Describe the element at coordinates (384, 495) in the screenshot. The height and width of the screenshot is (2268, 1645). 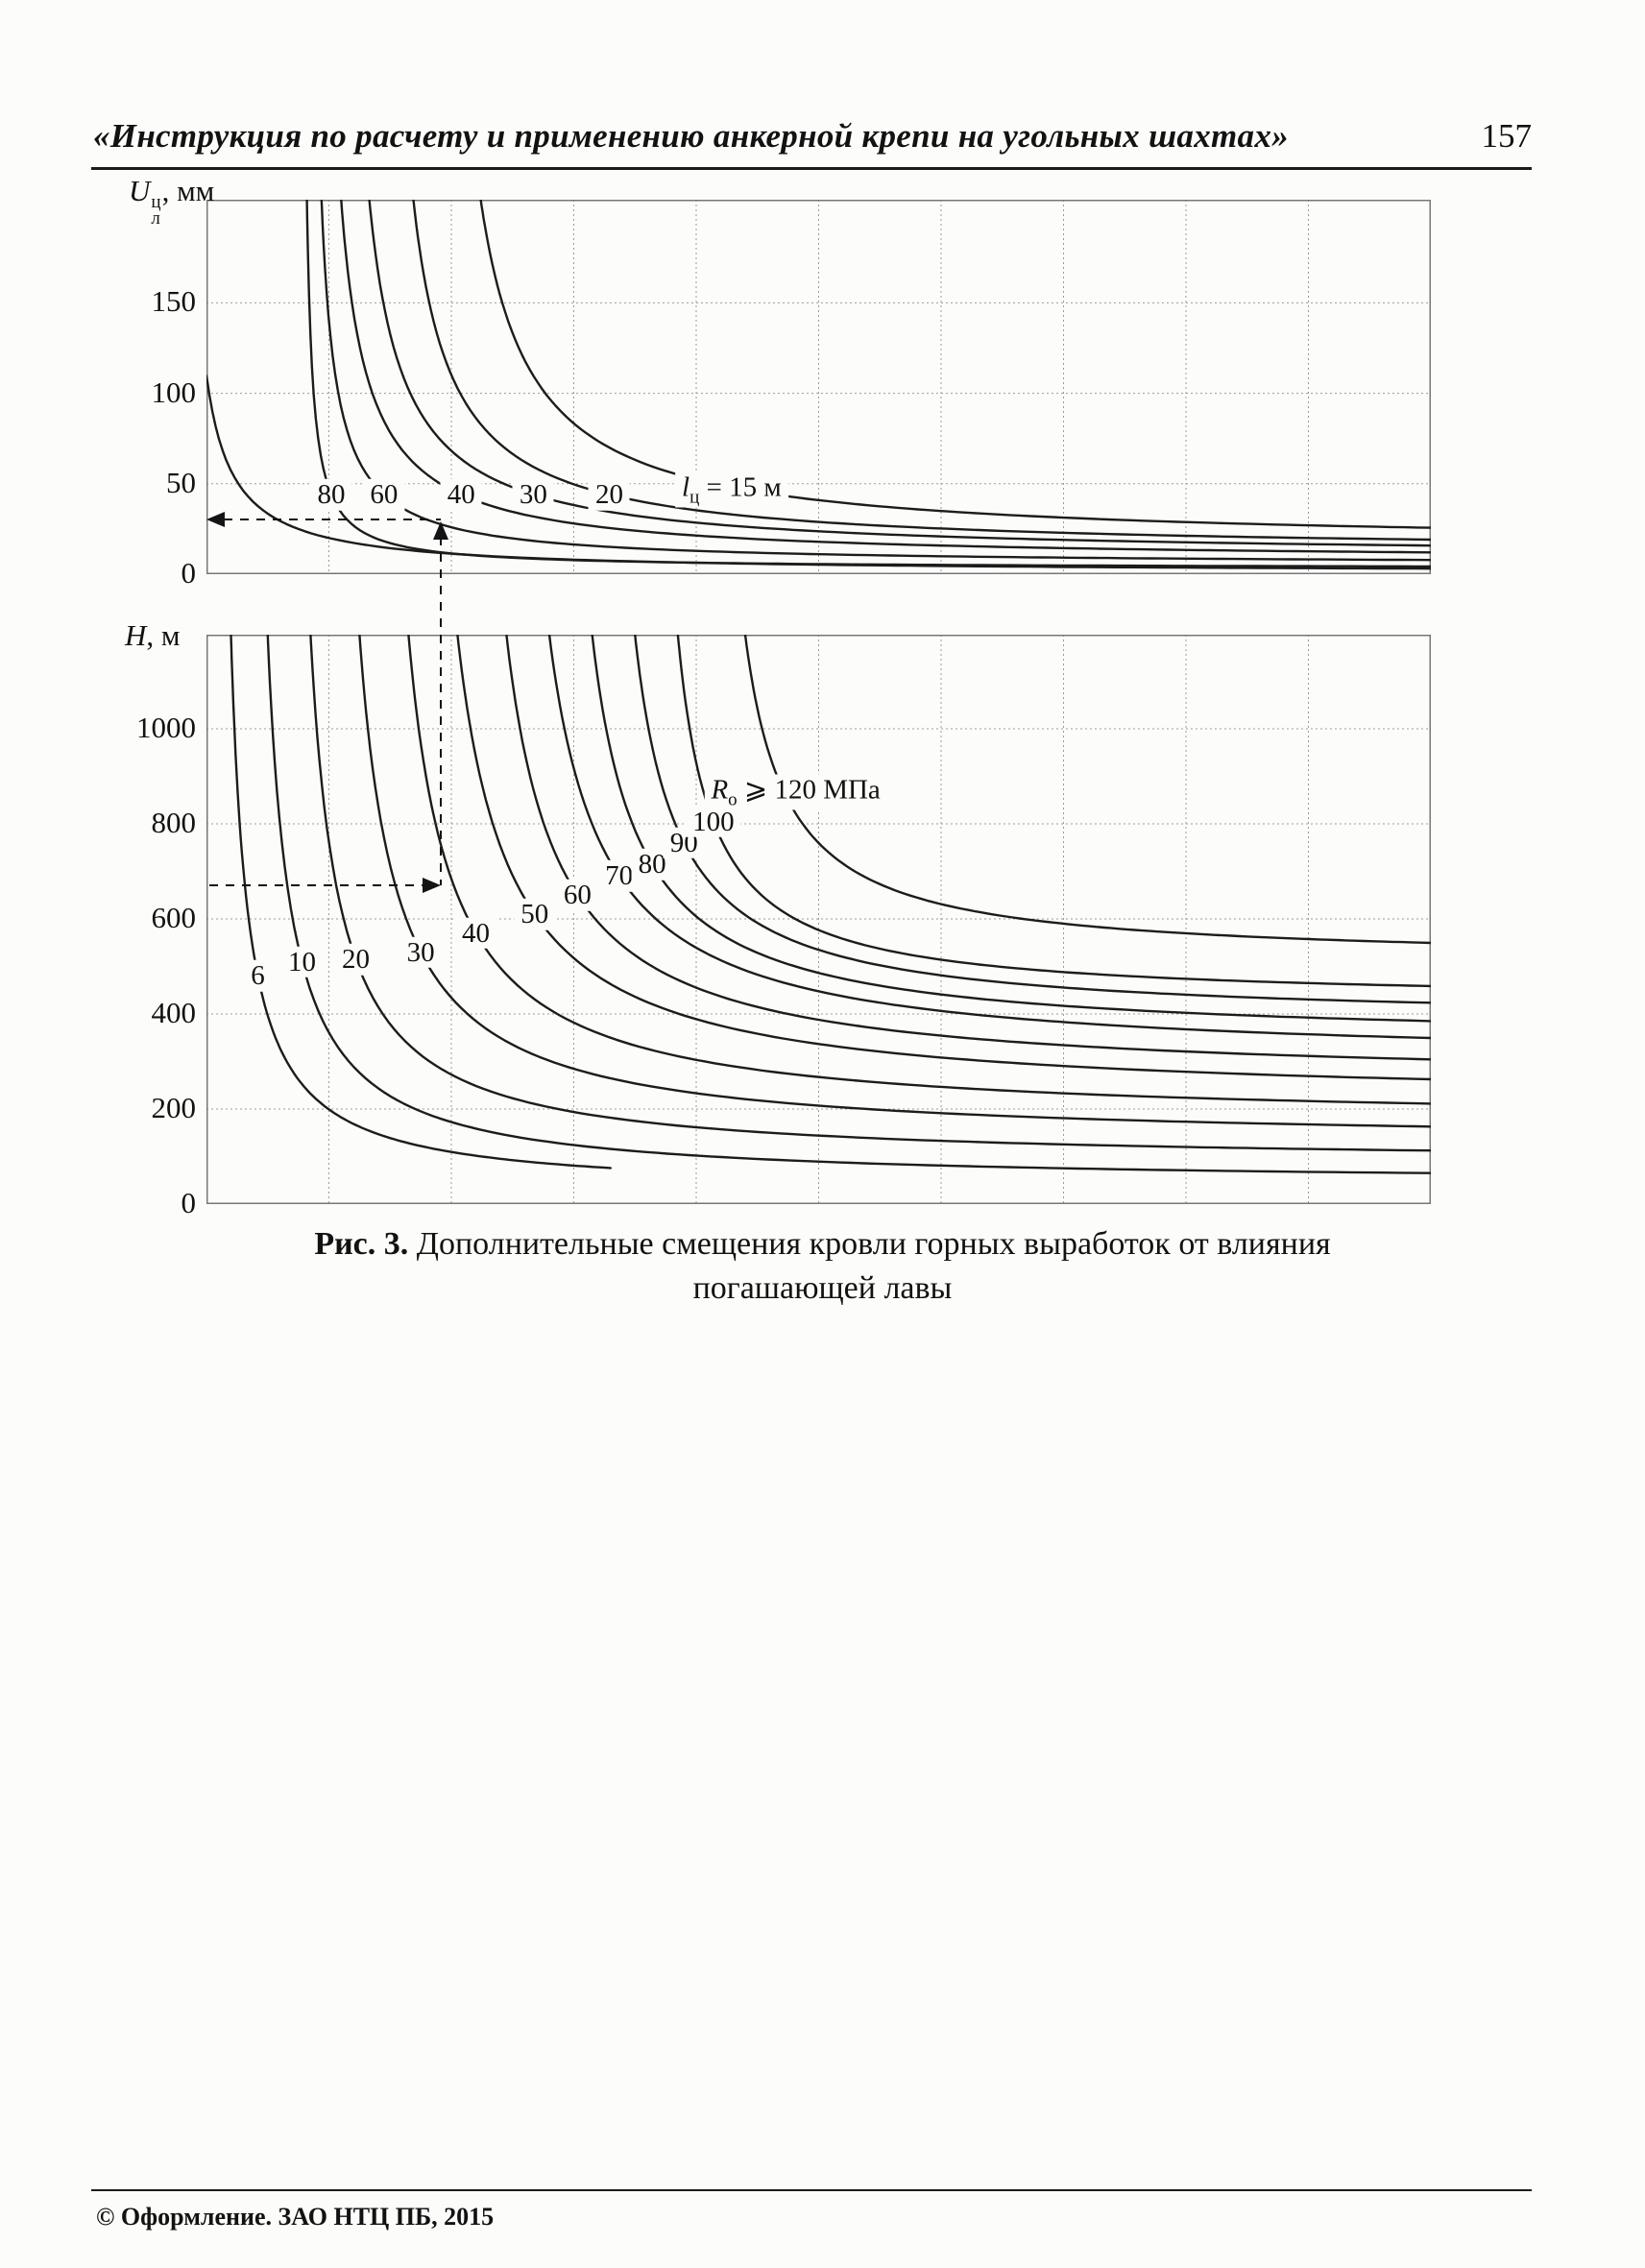
I see `curve-label-upper-60: 60` at that location.